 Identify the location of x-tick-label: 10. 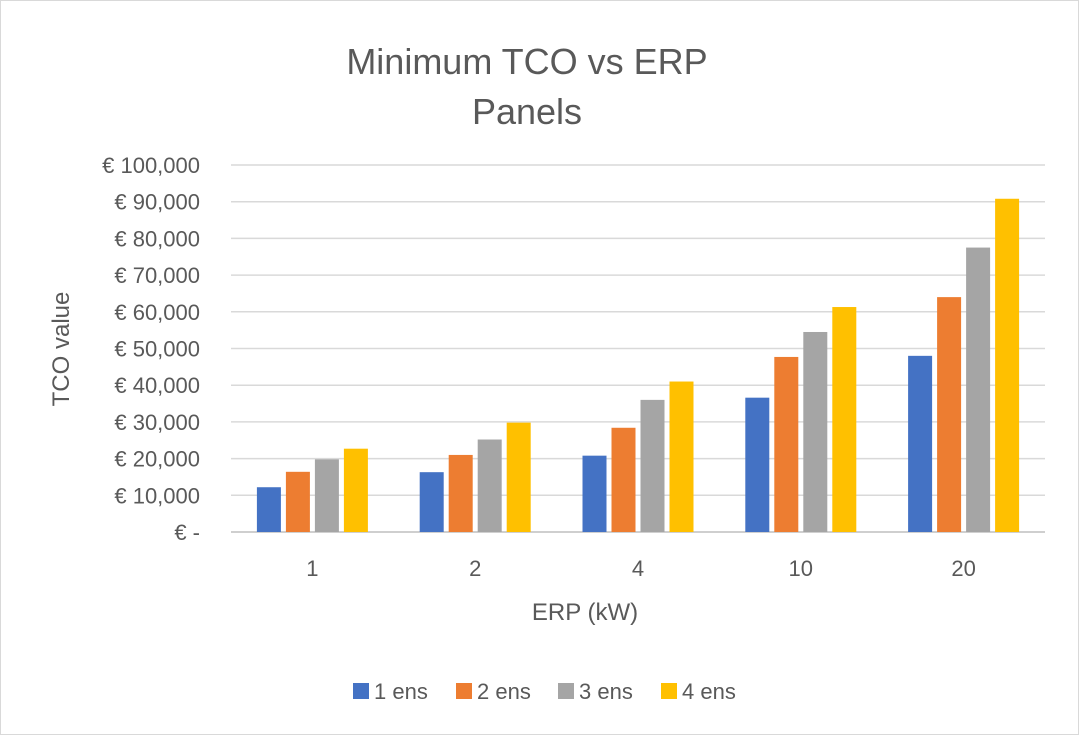
(801, 568).